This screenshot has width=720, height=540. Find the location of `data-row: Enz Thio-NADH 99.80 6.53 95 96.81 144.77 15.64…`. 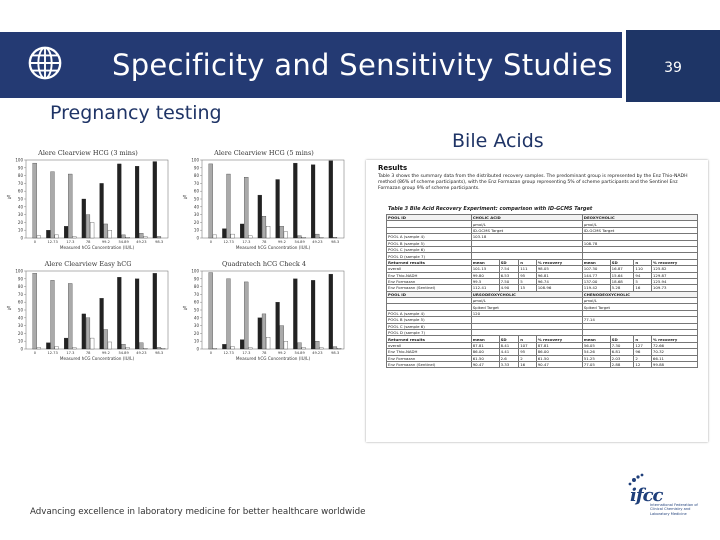

data-row: Enz Thio-NADH 99.80 6.53 95 96.81 144.77 15.64… is located at coordinates (542, 275).